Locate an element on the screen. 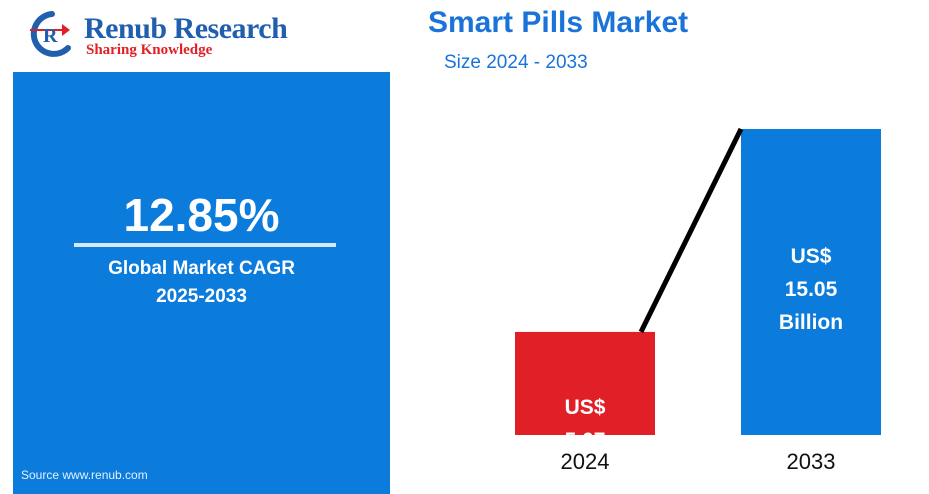  bar-label-2024-1: 5.07 is located at coordinates (585, 440).